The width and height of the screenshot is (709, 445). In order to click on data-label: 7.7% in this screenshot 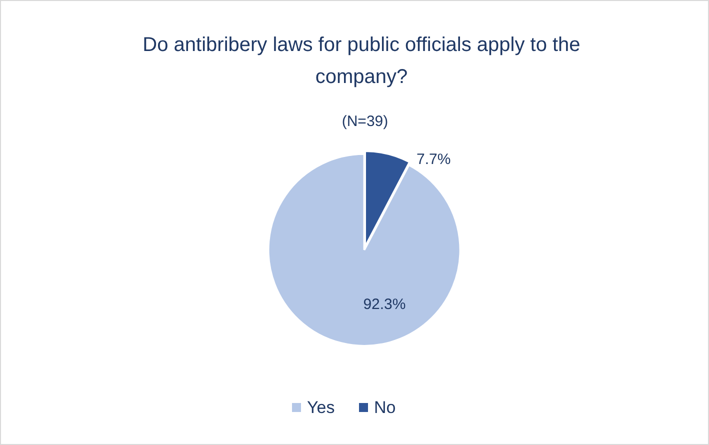, I will do `click(433, 159)`.